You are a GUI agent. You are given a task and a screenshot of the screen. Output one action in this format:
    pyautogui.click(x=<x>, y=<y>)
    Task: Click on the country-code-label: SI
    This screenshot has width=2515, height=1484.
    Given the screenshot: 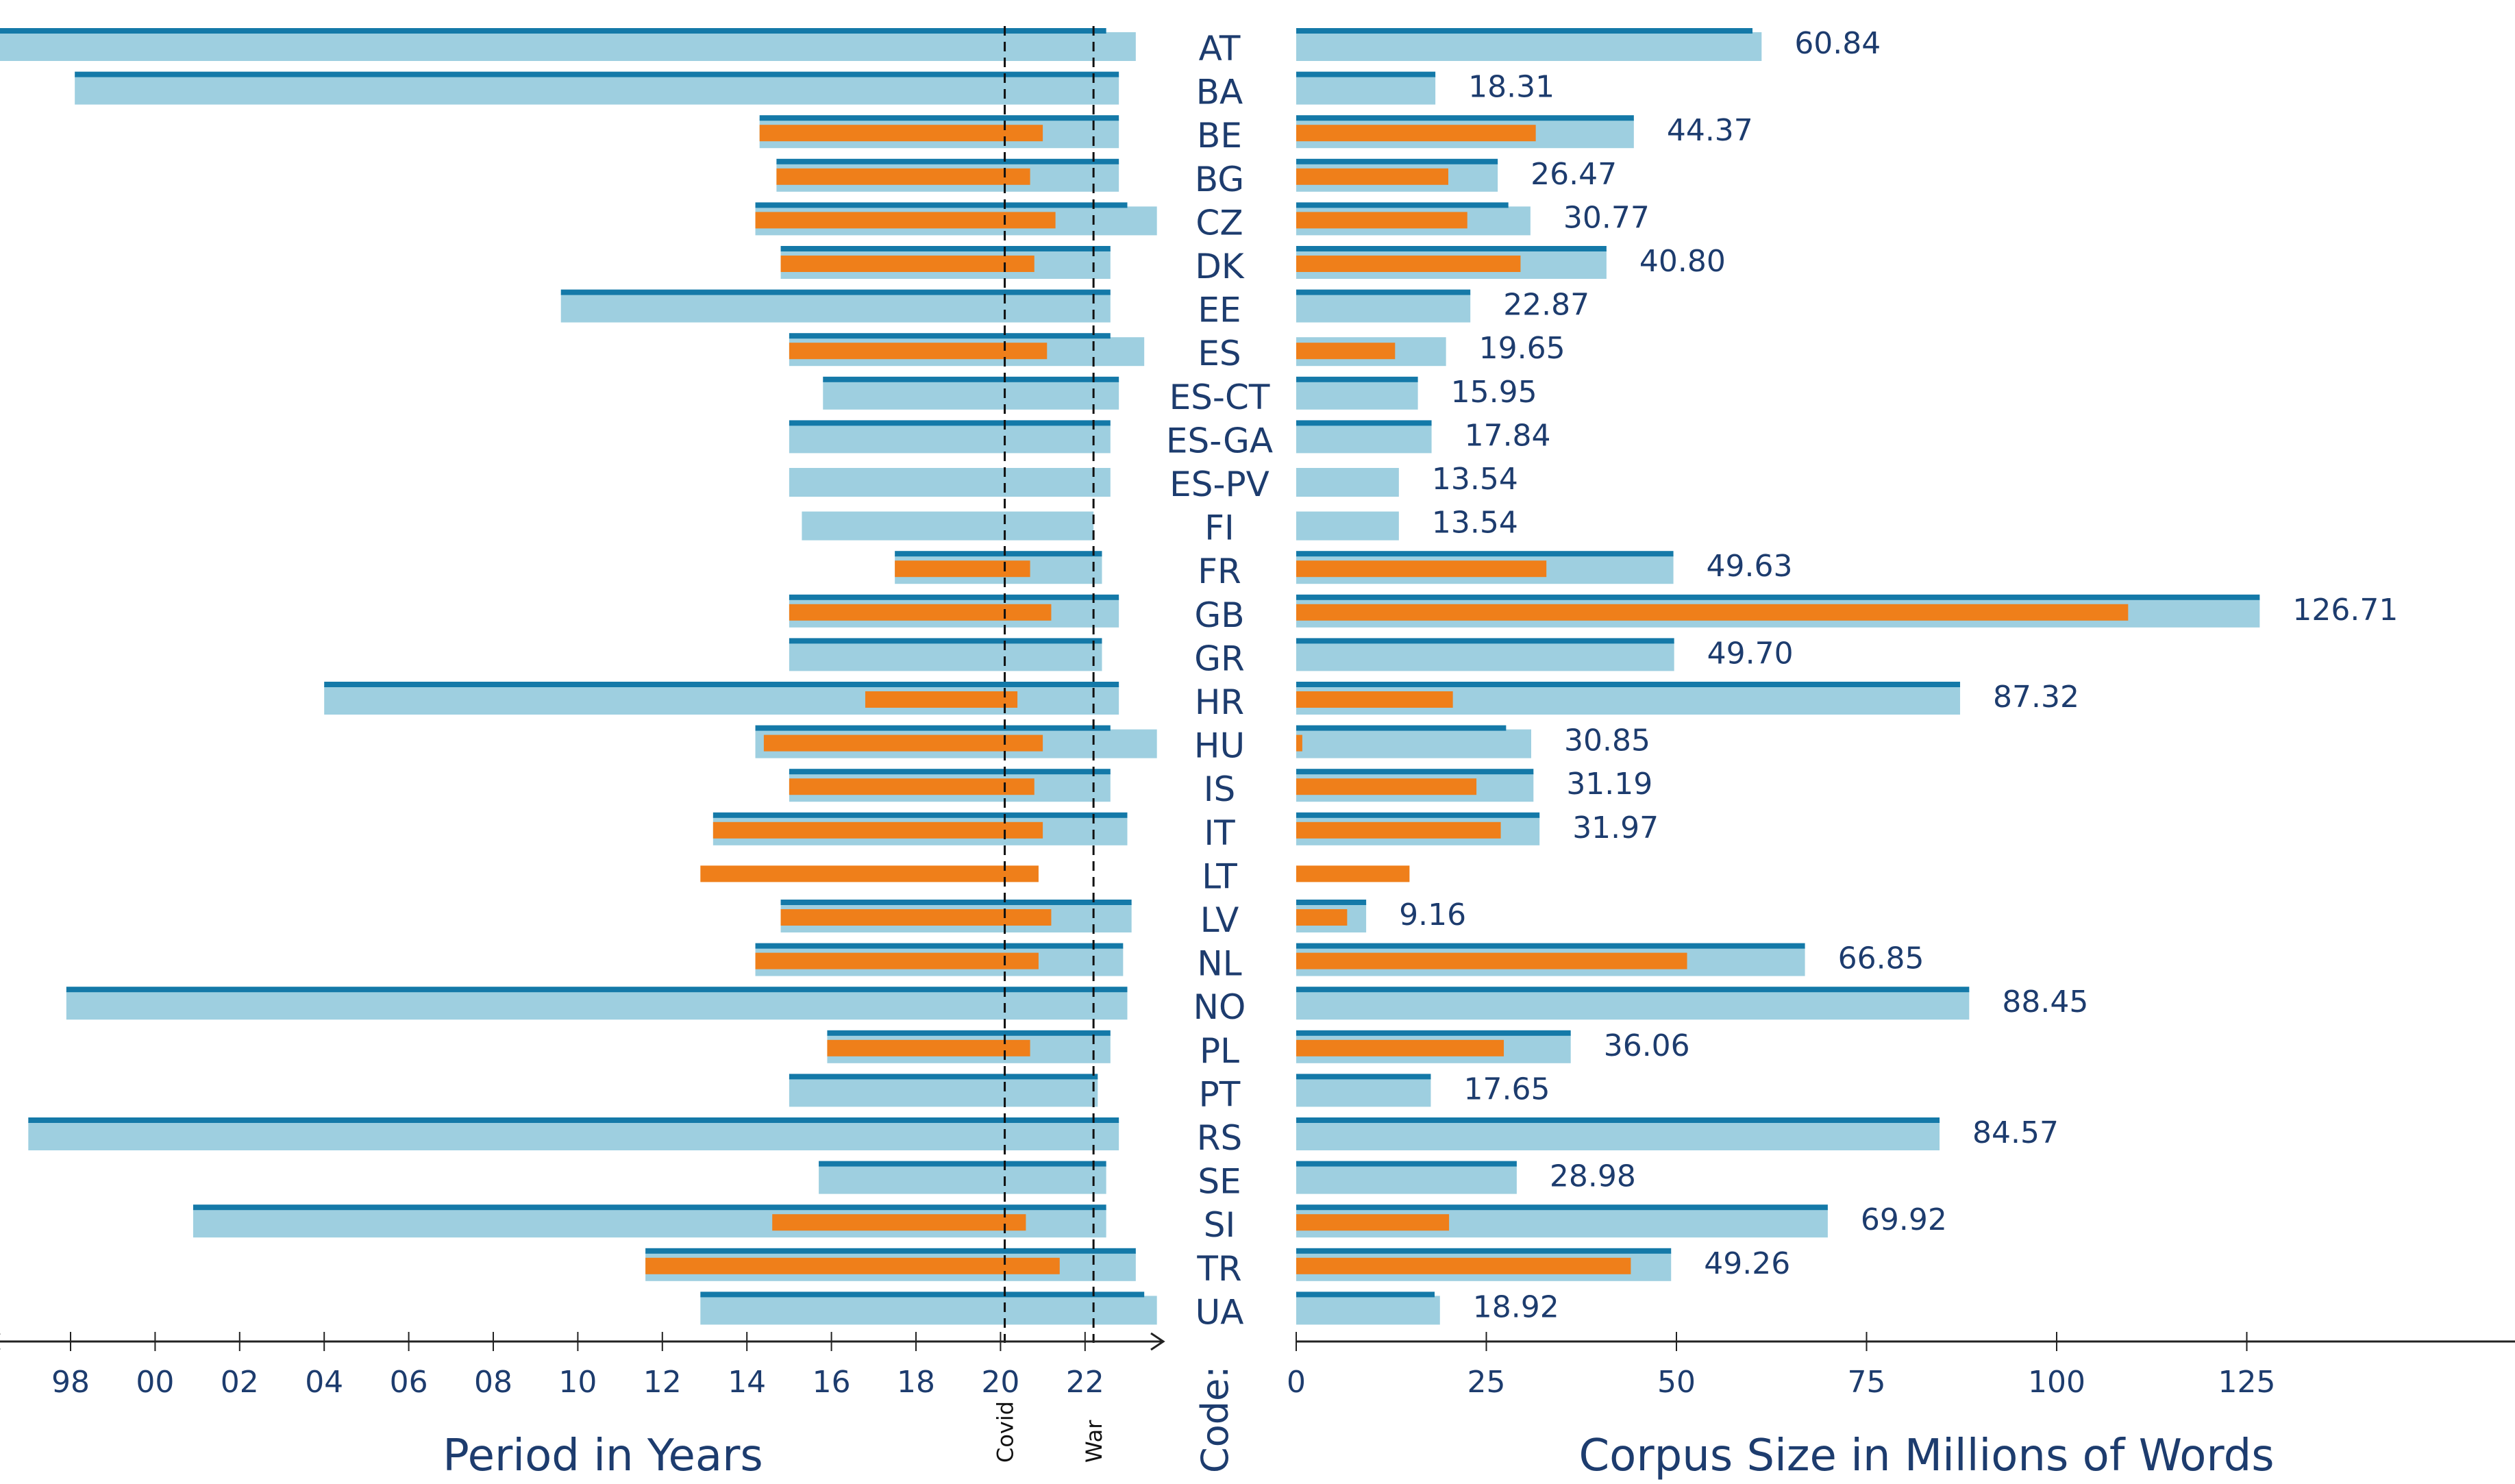 What is the action you would take?
    pyautogui.click(x=1219, y=1225)
    